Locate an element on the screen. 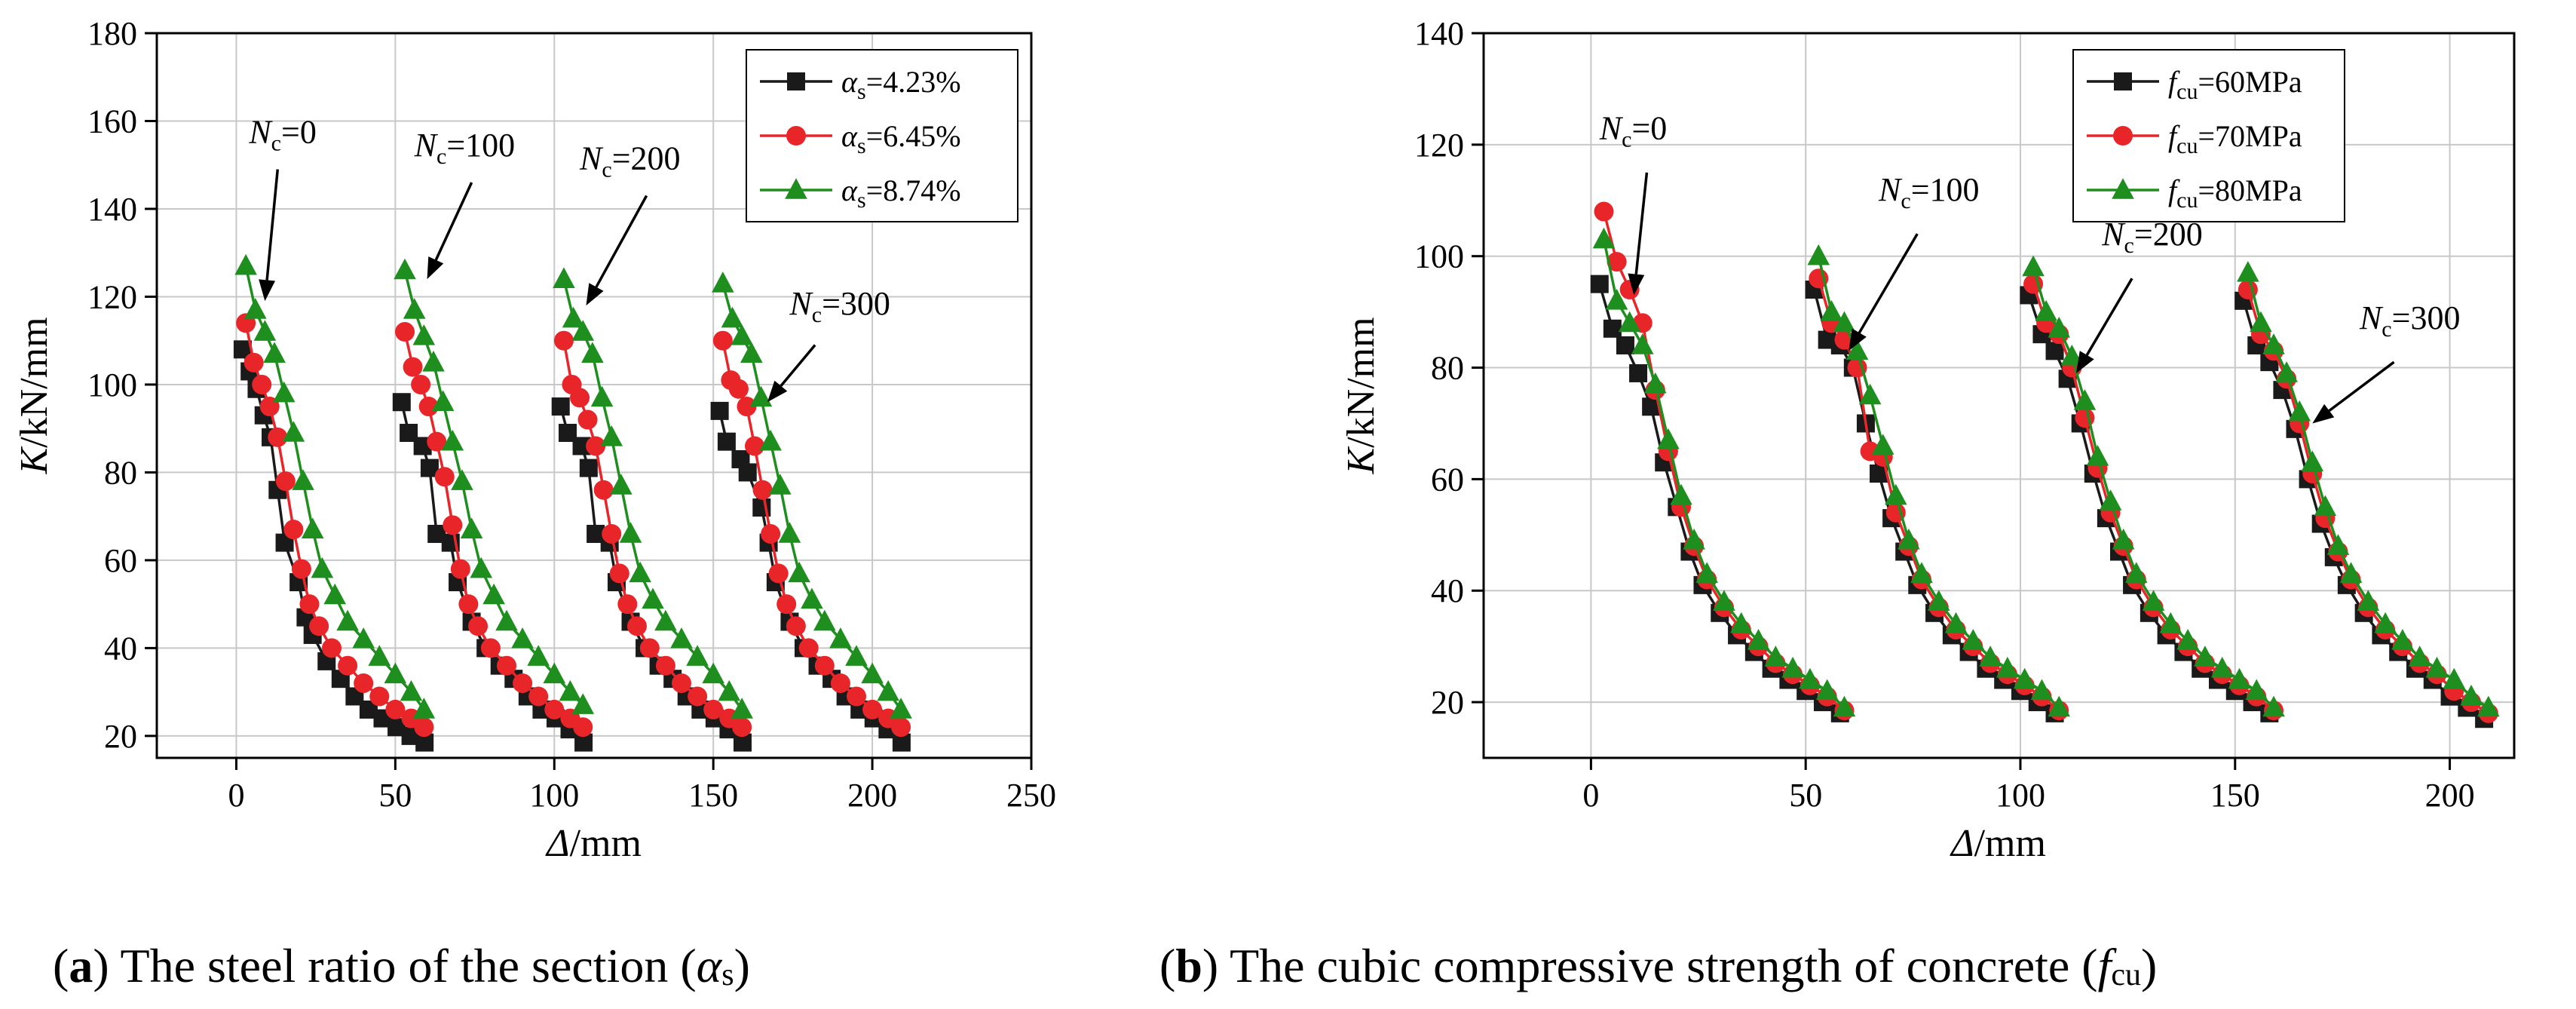 Image resolution: width=2576 pixels, height=1009 pixels. y-tick-label: 40 is located at coordinates (1447, 591).